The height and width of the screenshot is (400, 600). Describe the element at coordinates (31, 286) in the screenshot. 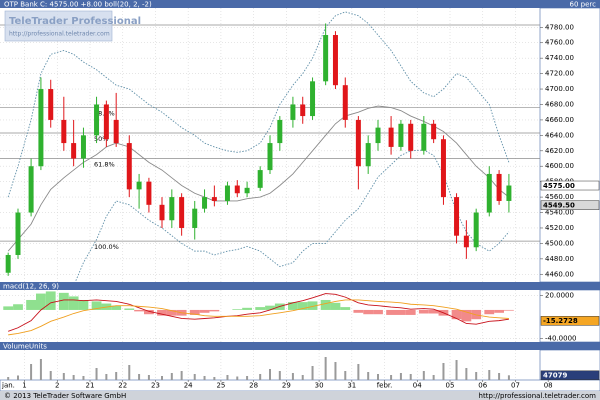

I see `panel-title: macd(12, 26, 9)` at that location.